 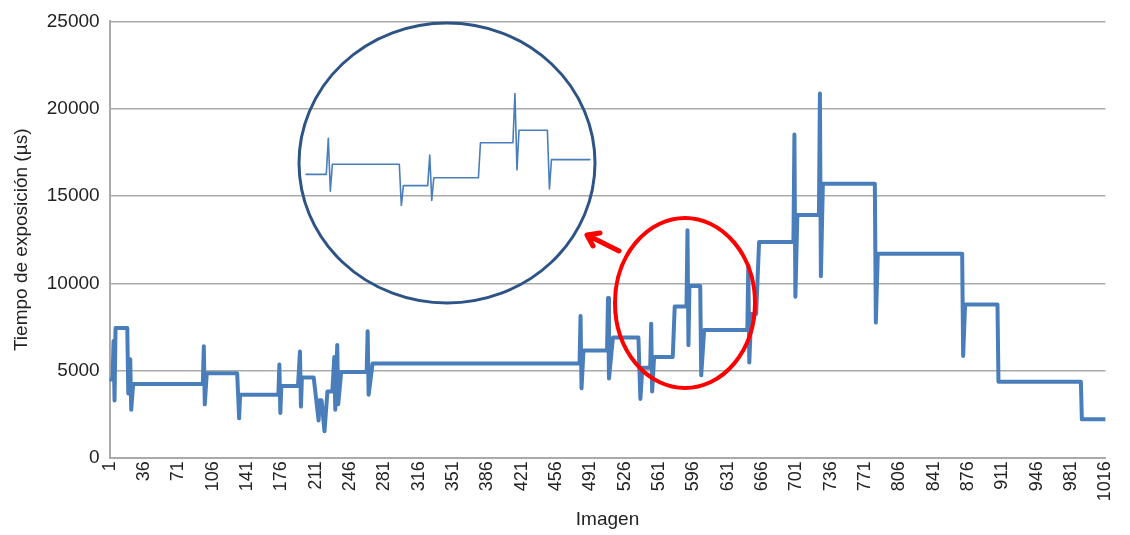 What do you see at coordinates (73, 20) in the screenshot?
I see `y-tick-label: 25000` at bounding box center [73, 20].